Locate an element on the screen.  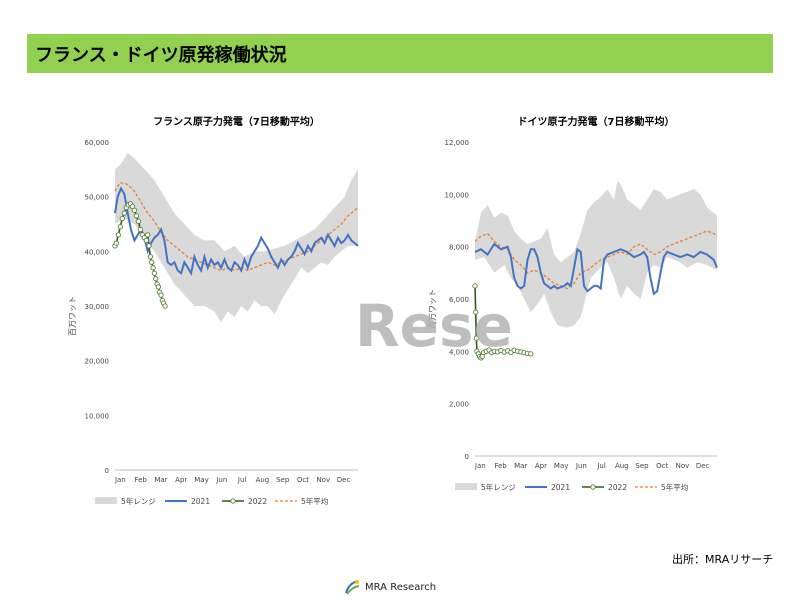
france-x-tick-label: Aug is located at coordinates (263, 480).